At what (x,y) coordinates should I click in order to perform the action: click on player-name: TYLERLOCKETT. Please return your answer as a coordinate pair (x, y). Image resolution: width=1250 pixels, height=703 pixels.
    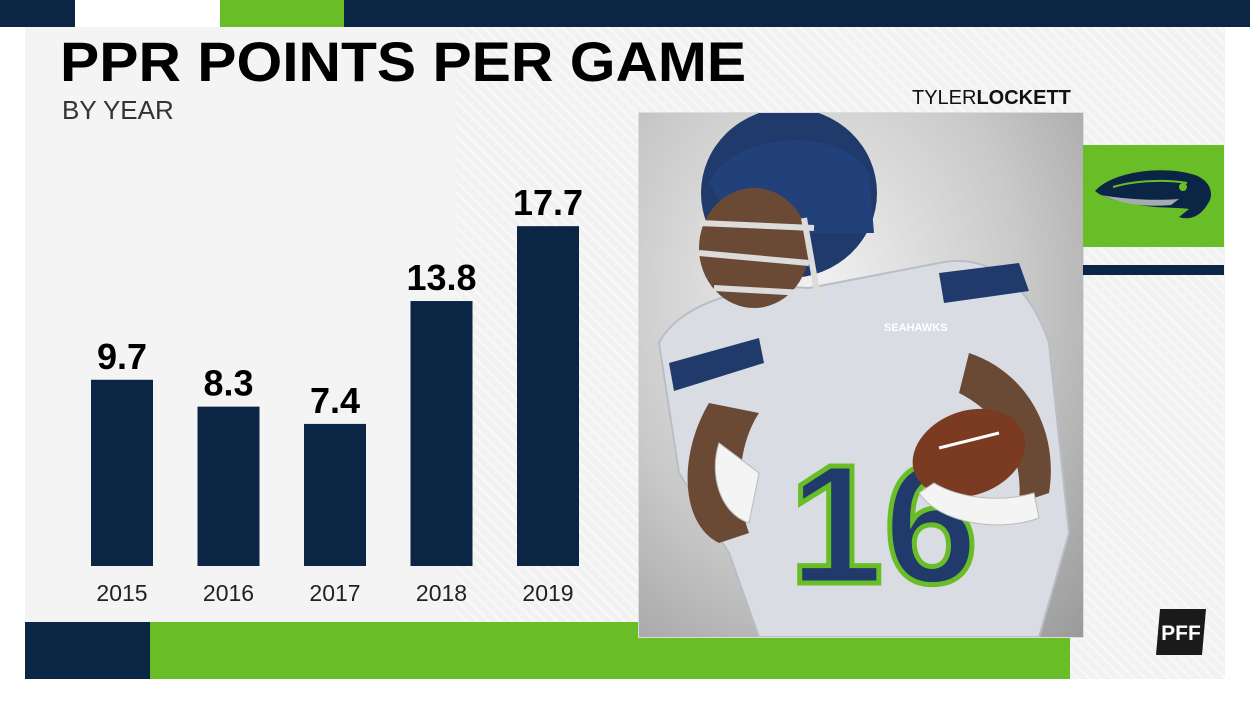
    Looking at the image, I should click on (991, 98).